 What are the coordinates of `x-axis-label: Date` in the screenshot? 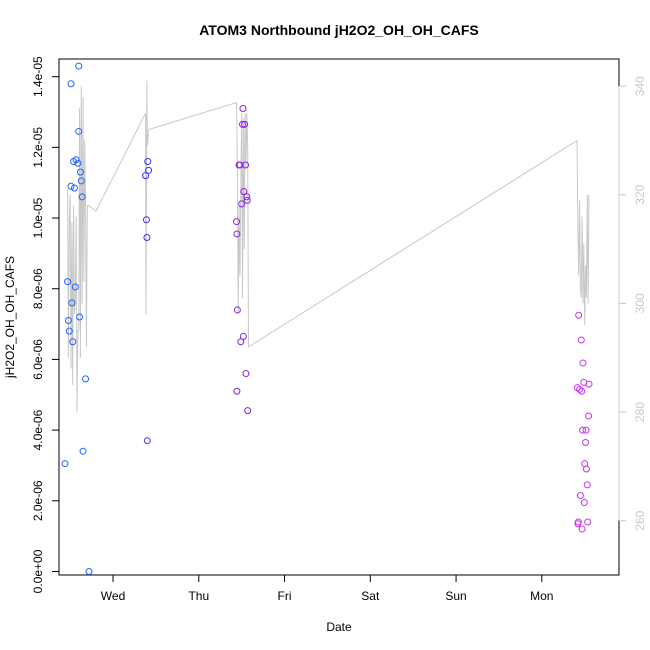 It's located at (339, 627).